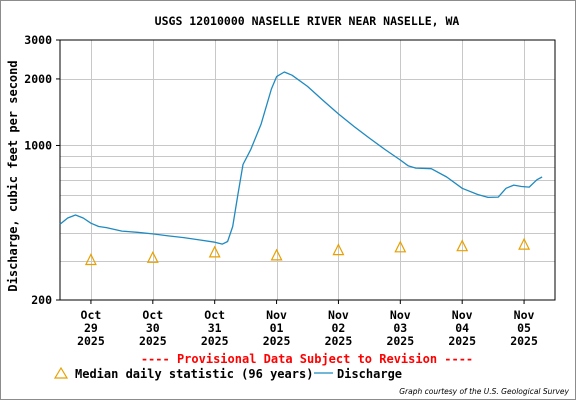 The width and height of the screenshot is (576, 400). I want to click on x-tick-label: 05, so click(524, 328).